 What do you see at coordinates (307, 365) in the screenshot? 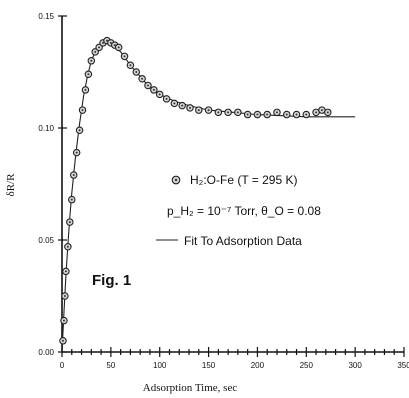
I see `x-tick-label: 250` at bounding box center [307, 365].